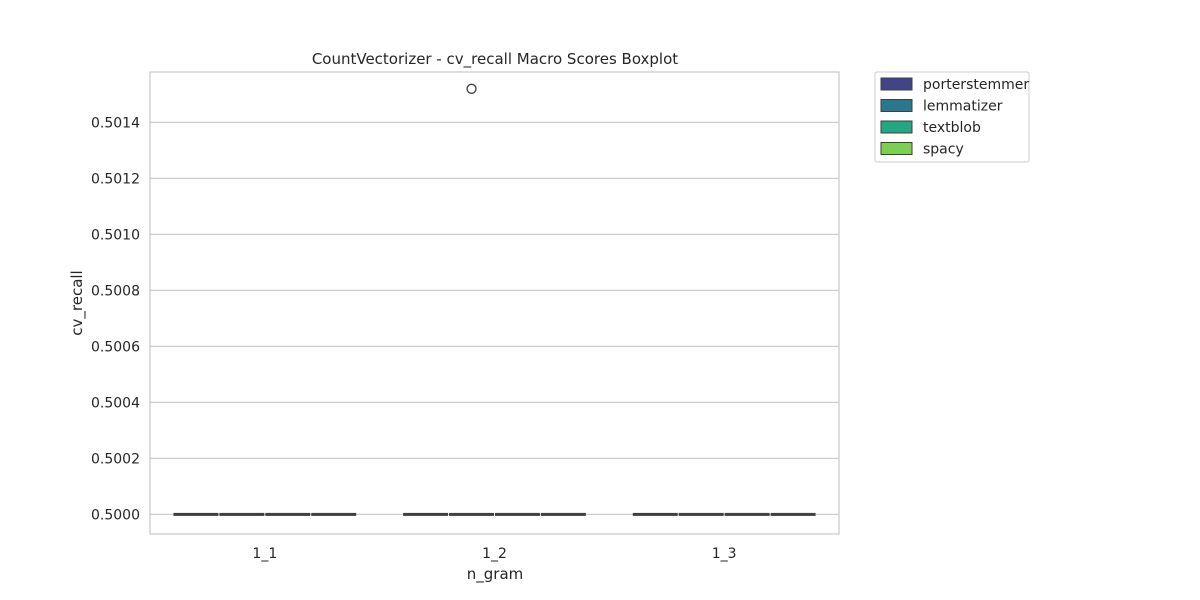 The height and width of the screenshot is (600, 1200). Describe the element at coordinates (115, 123) in the screenshot. I see `y-tick-label: 0.5014` at that location.